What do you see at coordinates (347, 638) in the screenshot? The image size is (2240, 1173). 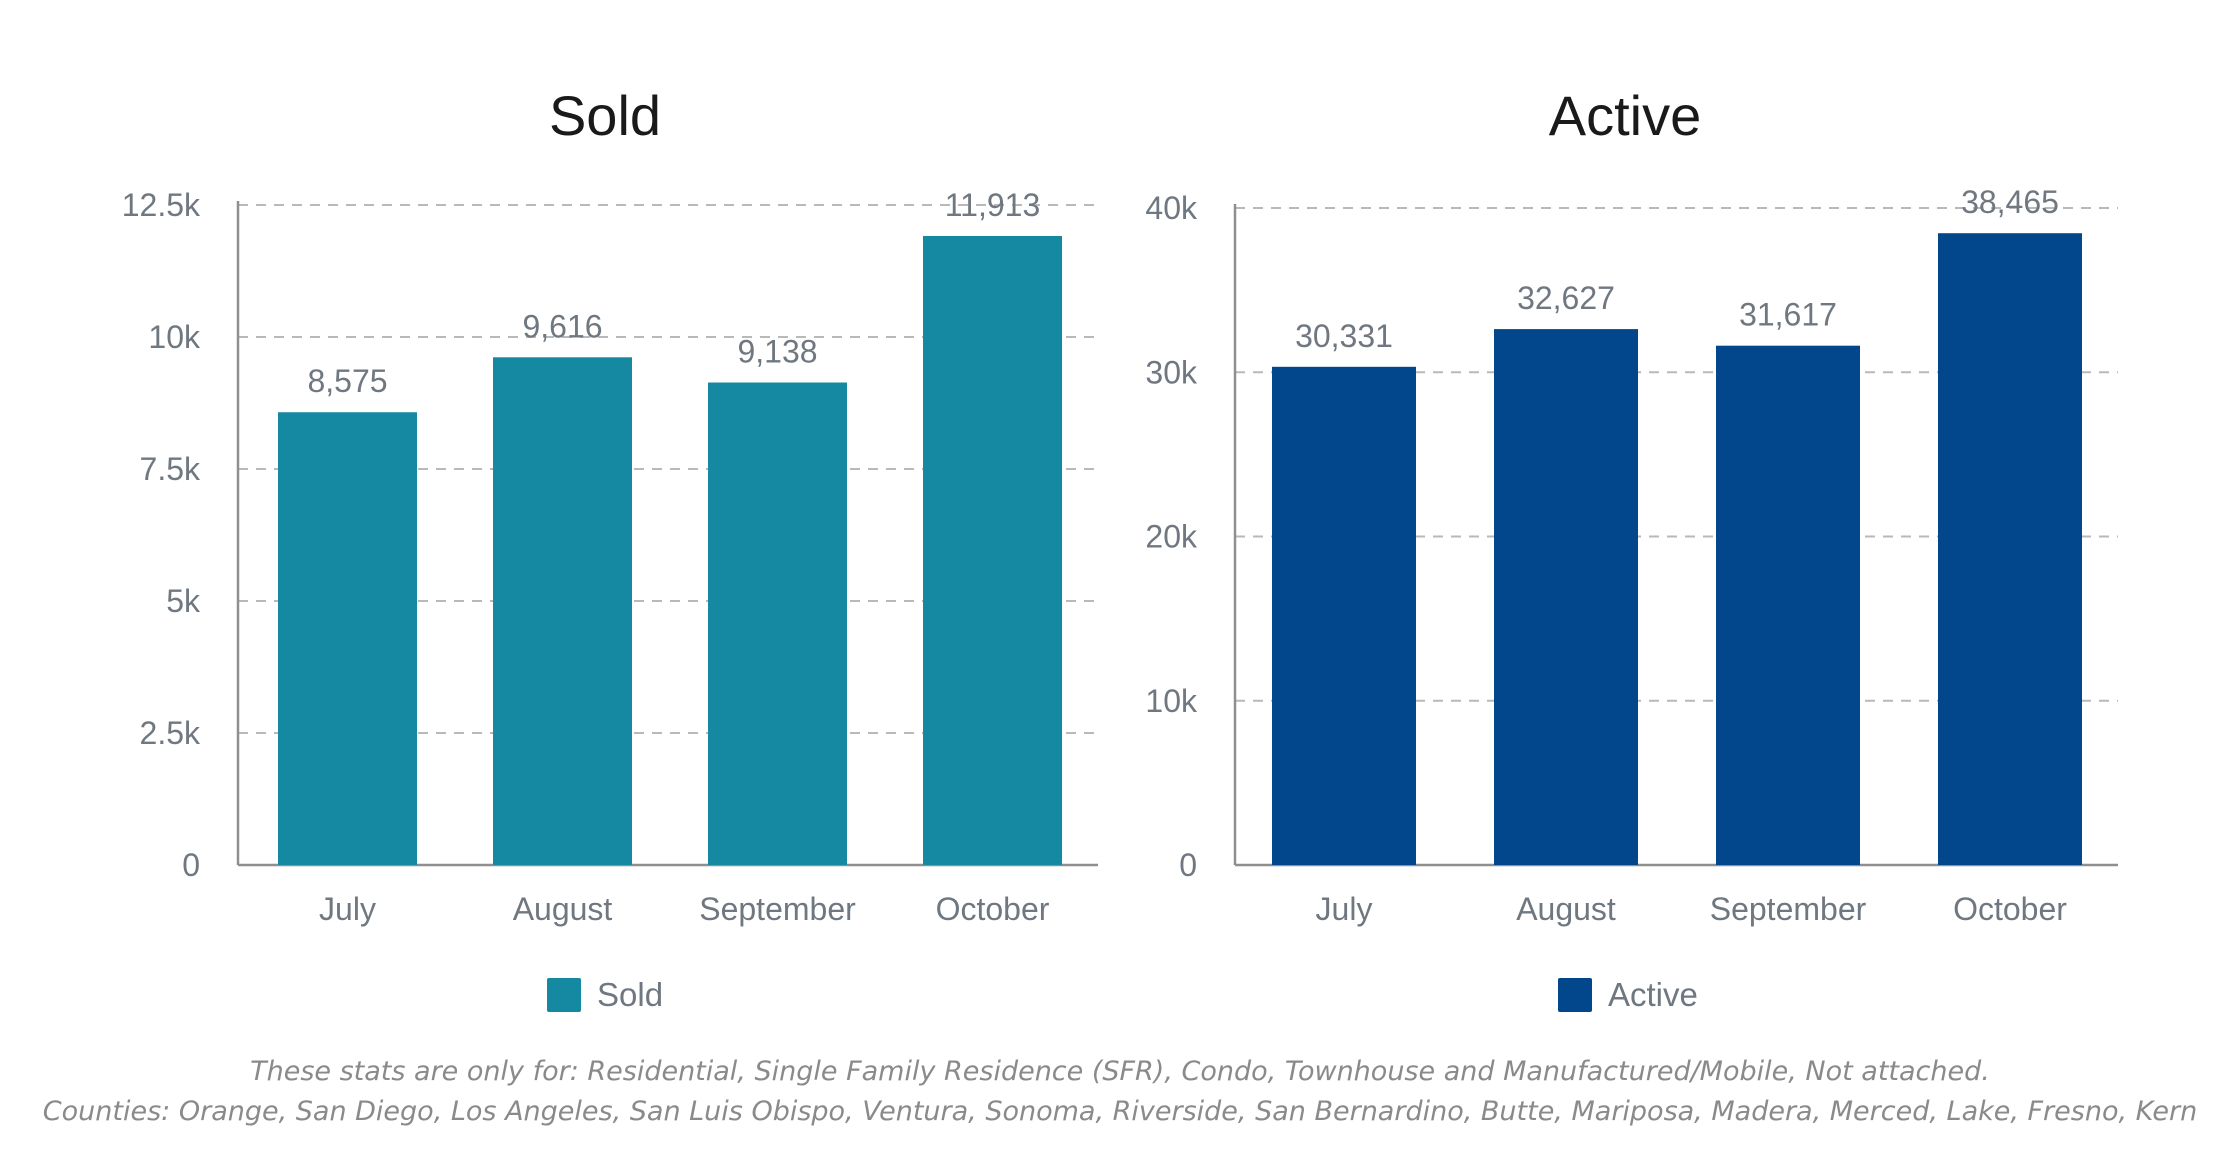 I see `sold-bar-july` at bounding box center [347, 638].